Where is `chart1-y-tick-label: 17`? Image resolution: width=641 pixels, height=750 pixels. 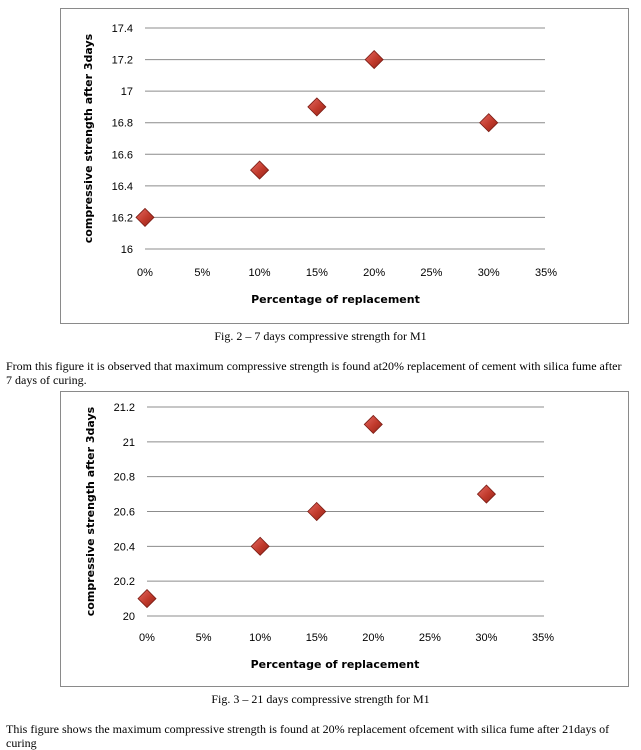
chart1-y-tick-label: 17 is located at coordinates (127, 92).